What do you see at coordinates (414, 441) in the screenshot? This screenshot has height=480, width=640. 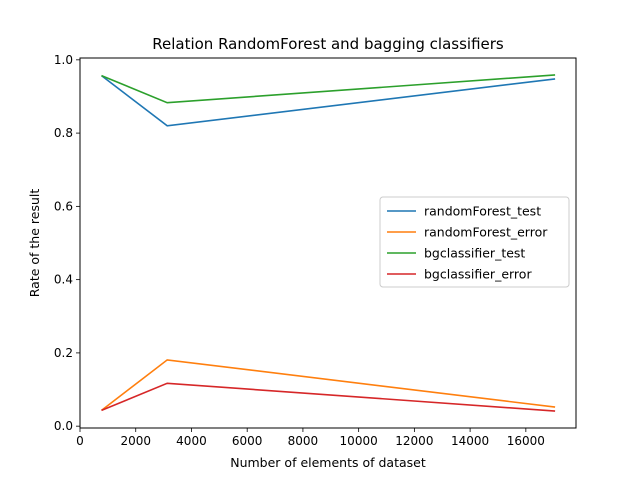 I see `x-tick-label: 12000` at bounding box center [414, 441].